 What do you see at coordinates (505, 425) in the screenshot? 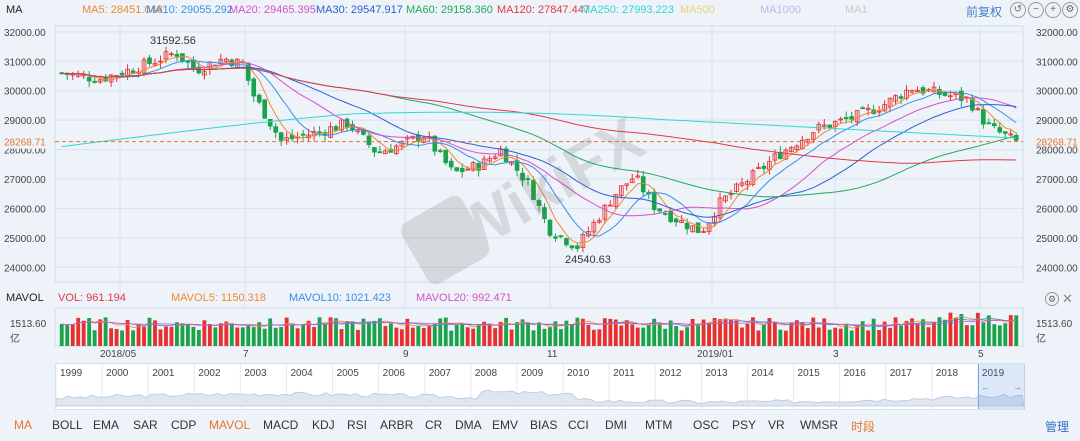
I see `tab-13: EMV` at bounding box center [505, 425].